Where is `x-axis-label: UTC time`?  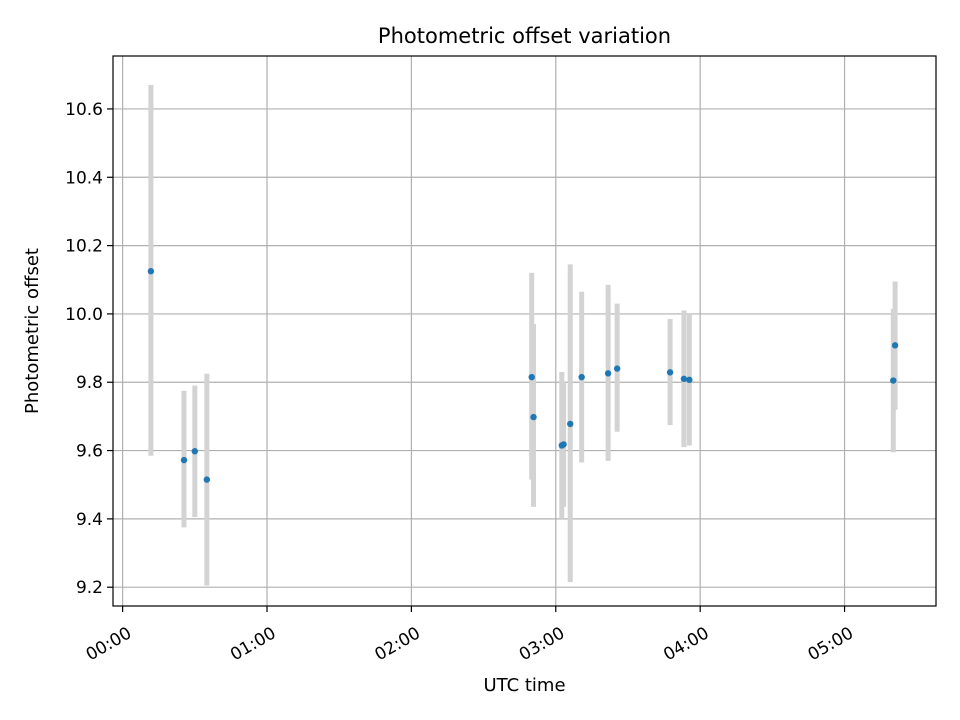 x-axis-label: UTC time is located at coordinates (524, 685).